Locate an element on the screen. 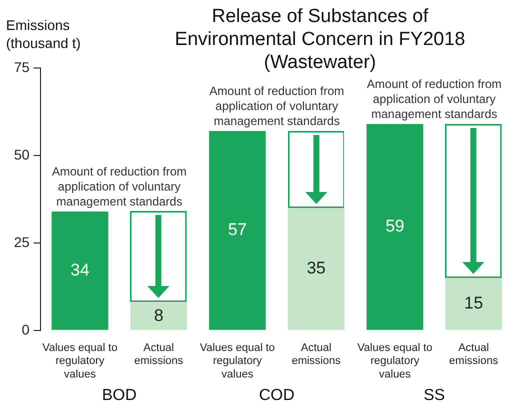 Image resolution: width=521 pixels, height=408 pixels. data-label: 15 is located at coordinates (474, 303).